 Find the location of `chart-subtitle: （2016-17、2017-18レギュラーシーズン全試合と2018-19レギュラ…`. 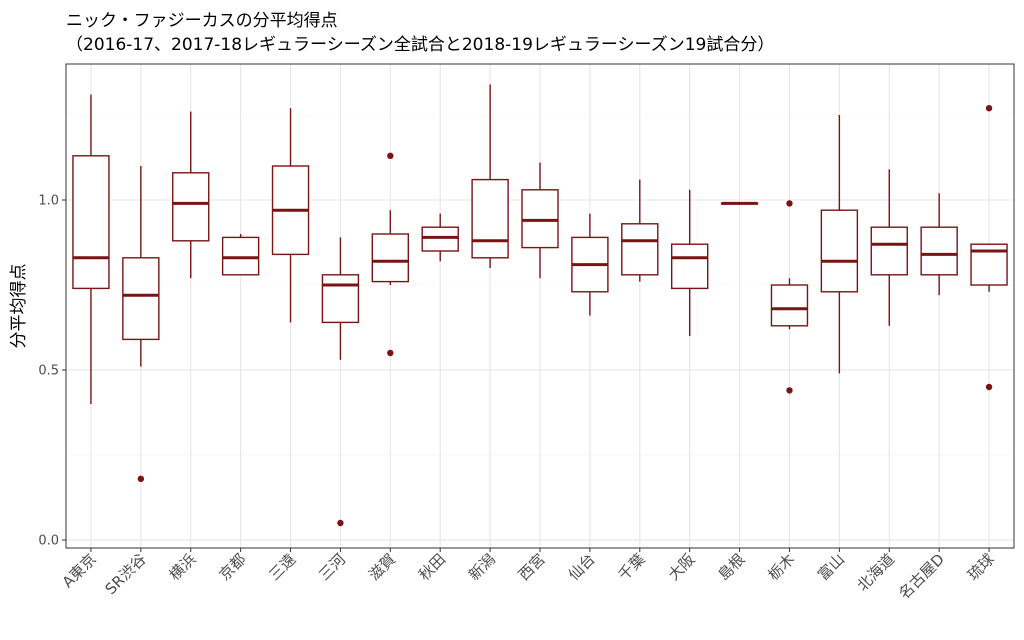

chart-subtitle: （2016-17、2017-18レギュラーシーズン全試合と2018-19レギュラ… is located at coordinates (420, 45).